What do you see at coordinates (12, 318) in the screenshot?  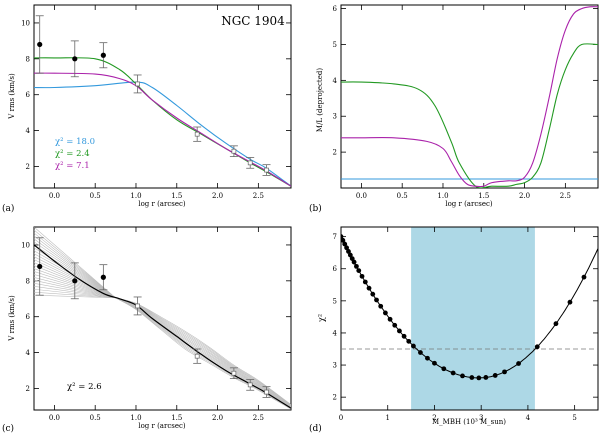 I see `panel-c-ylabel: V rms (km/s)` at bounding box center [12, 318].